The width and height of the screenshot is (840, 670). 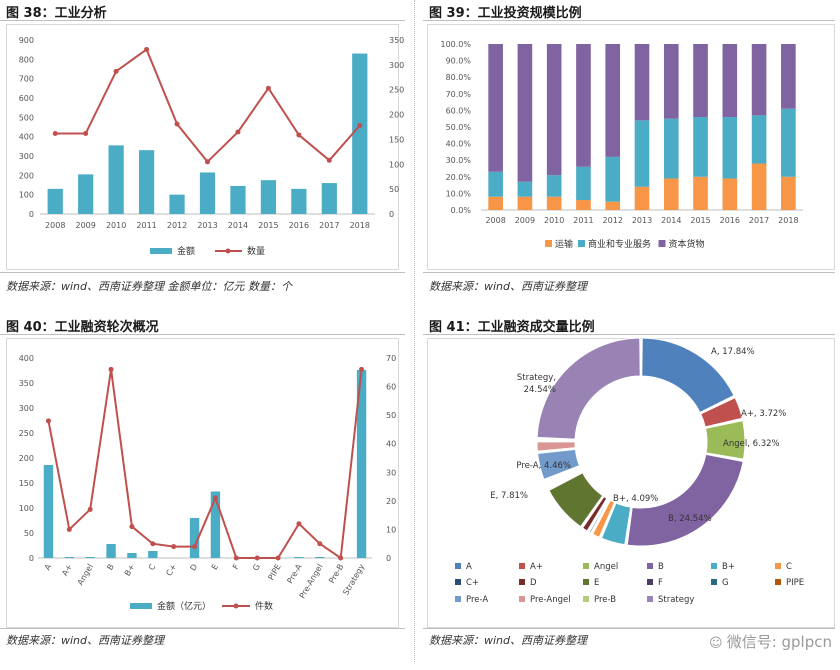 I want to click on y-tick-label: 80.0%, so click(x=459, y=77).